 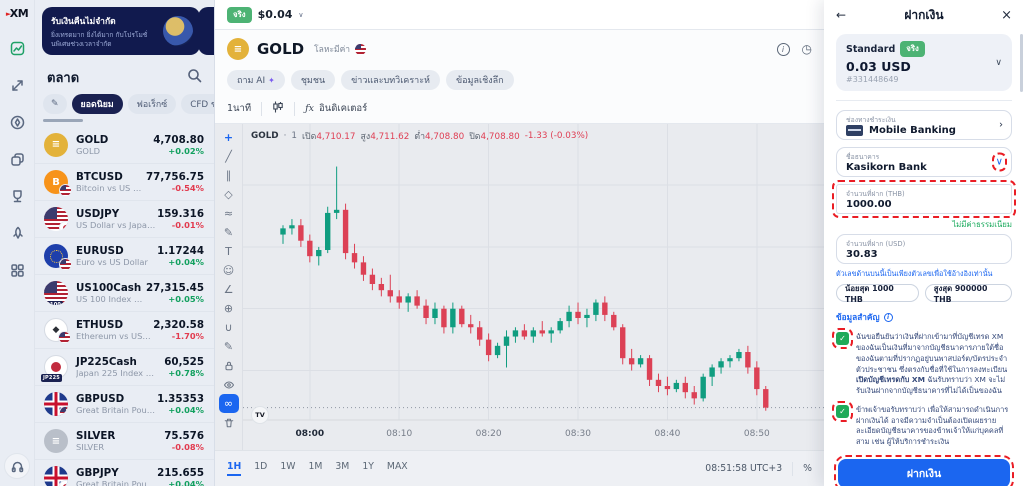 What do you see at coordinates (924, 62) in the screenshot?
I see `account-selector: Standard จริง 0.03 USD #331448649 ∨` at bounding box center [924, 62].